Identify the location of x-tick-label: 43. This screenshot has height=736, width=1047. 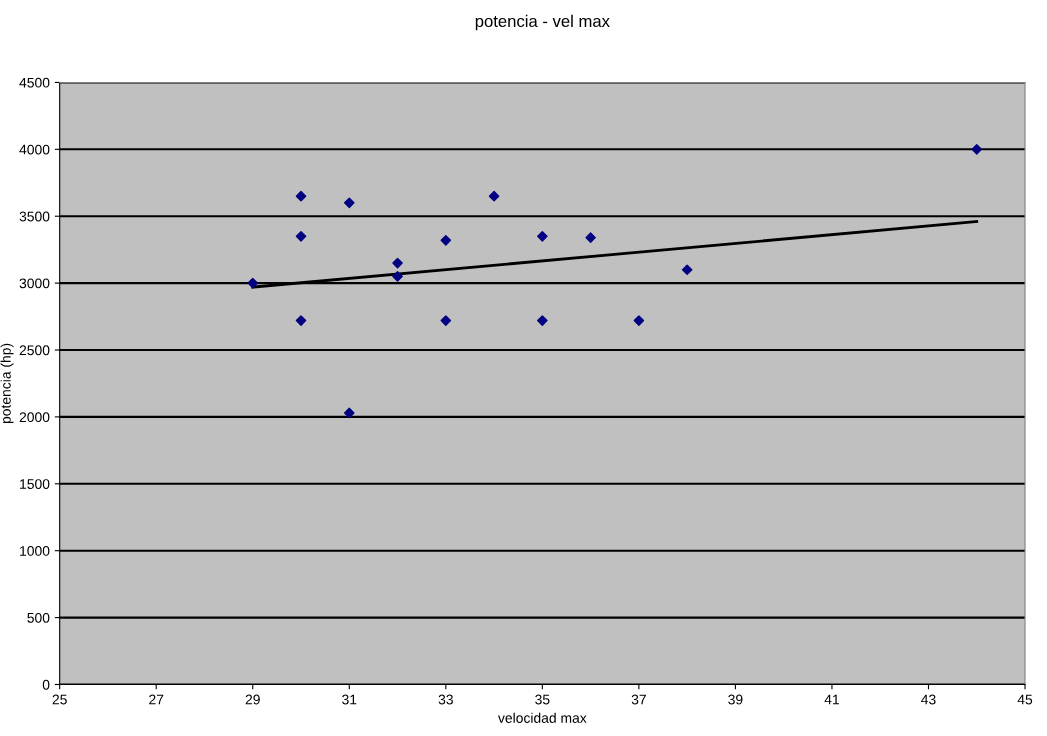
(928, 699).